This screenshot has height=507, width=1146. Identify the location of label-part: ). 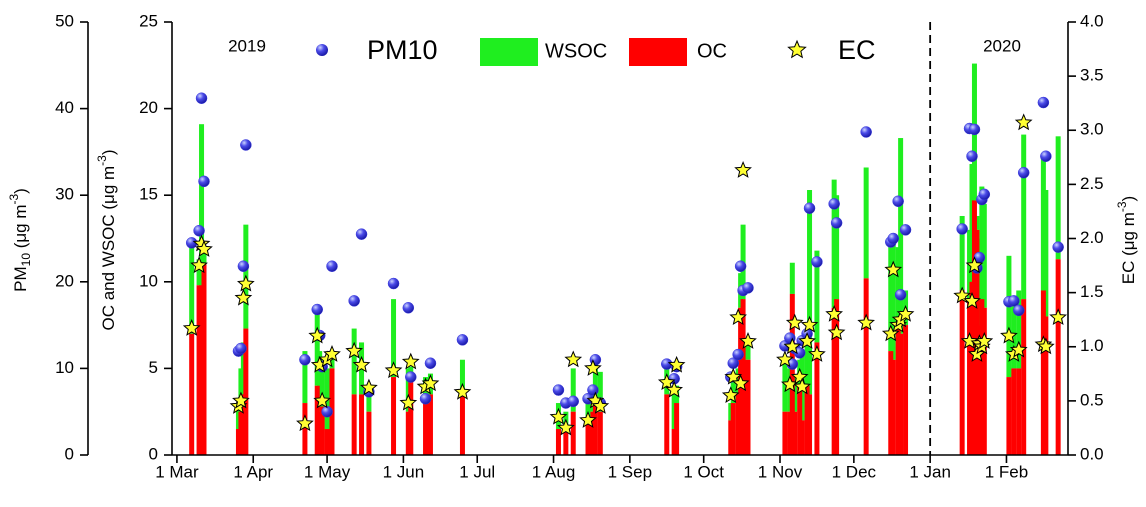
(20, 191).